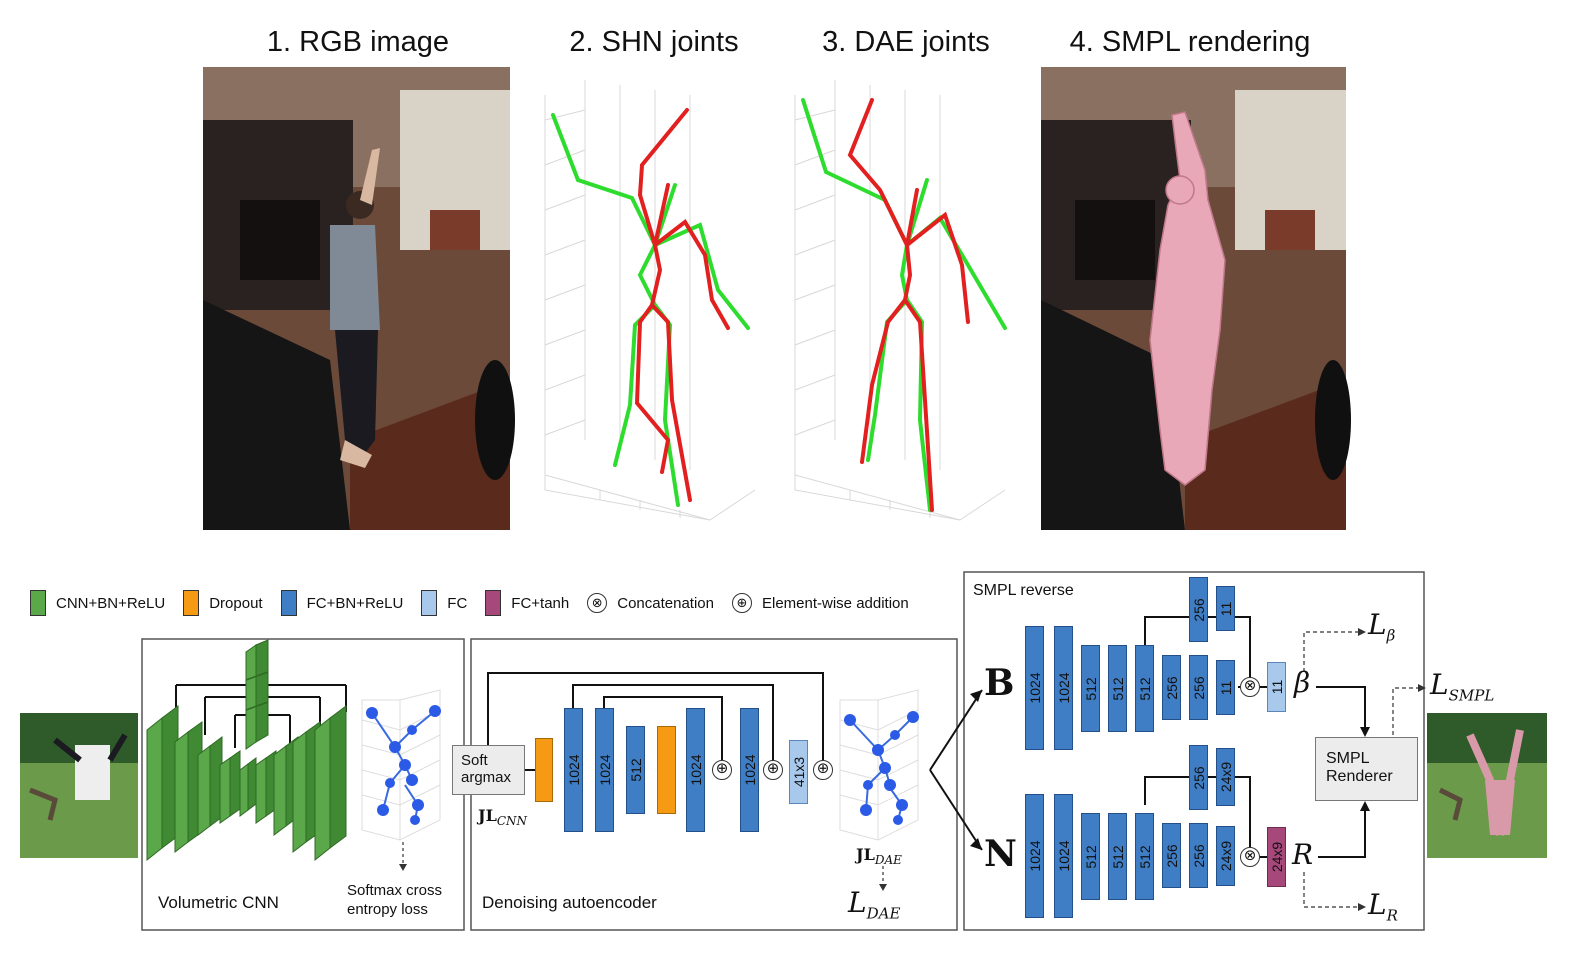 The width and height of the screenshot is (1584, 960). Describe the element at coordinates (1090, 856) in the screenshot. I see `smpl-bot-512-a: 512` at that location.